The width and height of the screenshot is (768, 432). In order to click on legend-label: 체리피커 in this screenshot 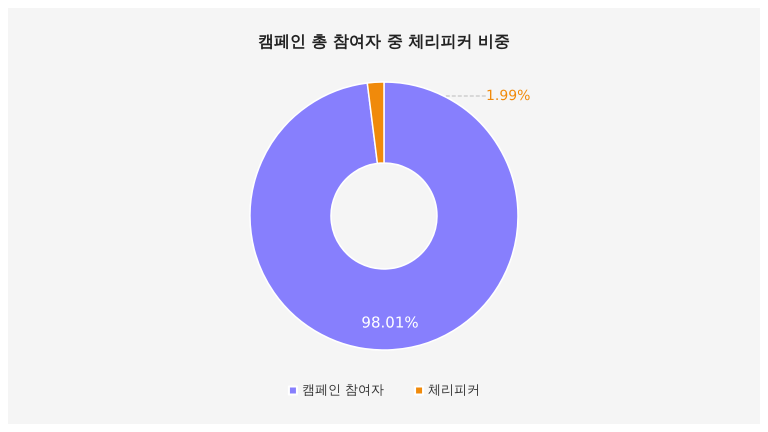, I will do `click(454, 390)`.